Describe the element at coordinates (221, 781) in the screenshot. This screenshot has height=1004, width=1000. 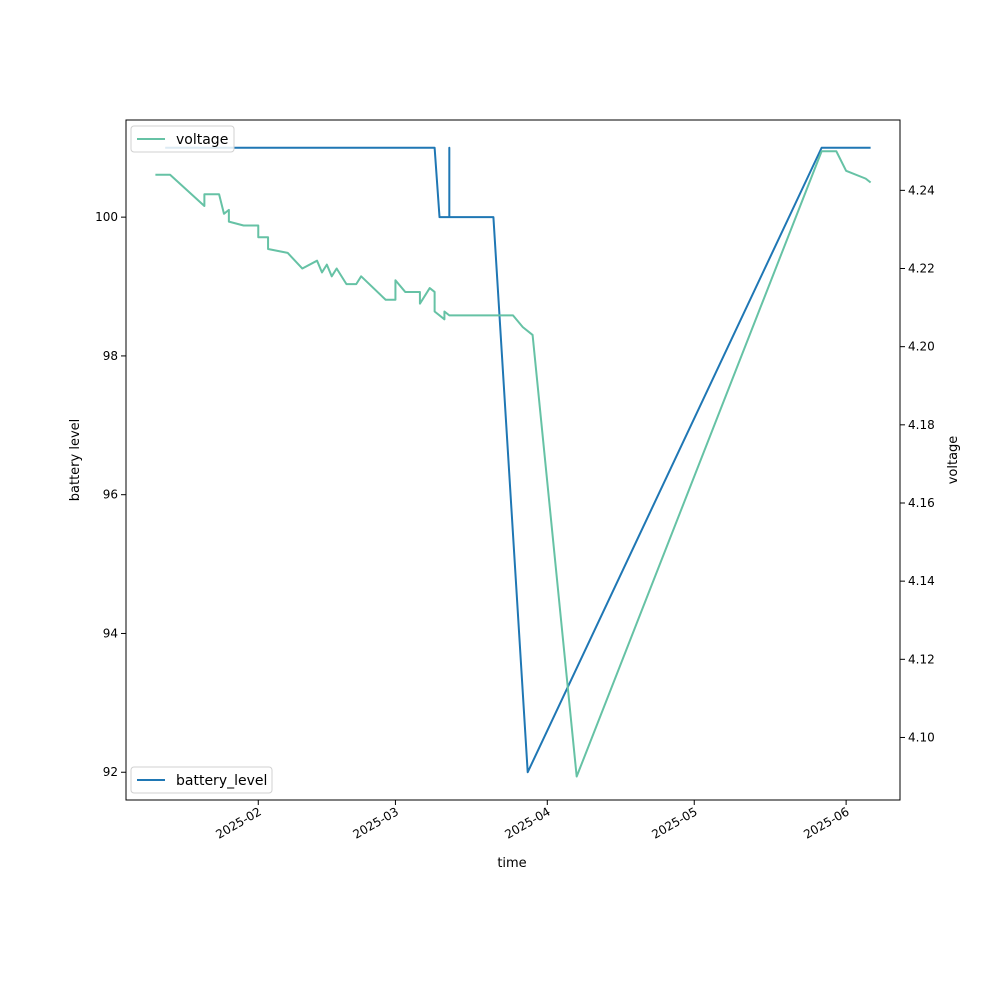
I see `legend-battery-level-label: battery_level` at that location.